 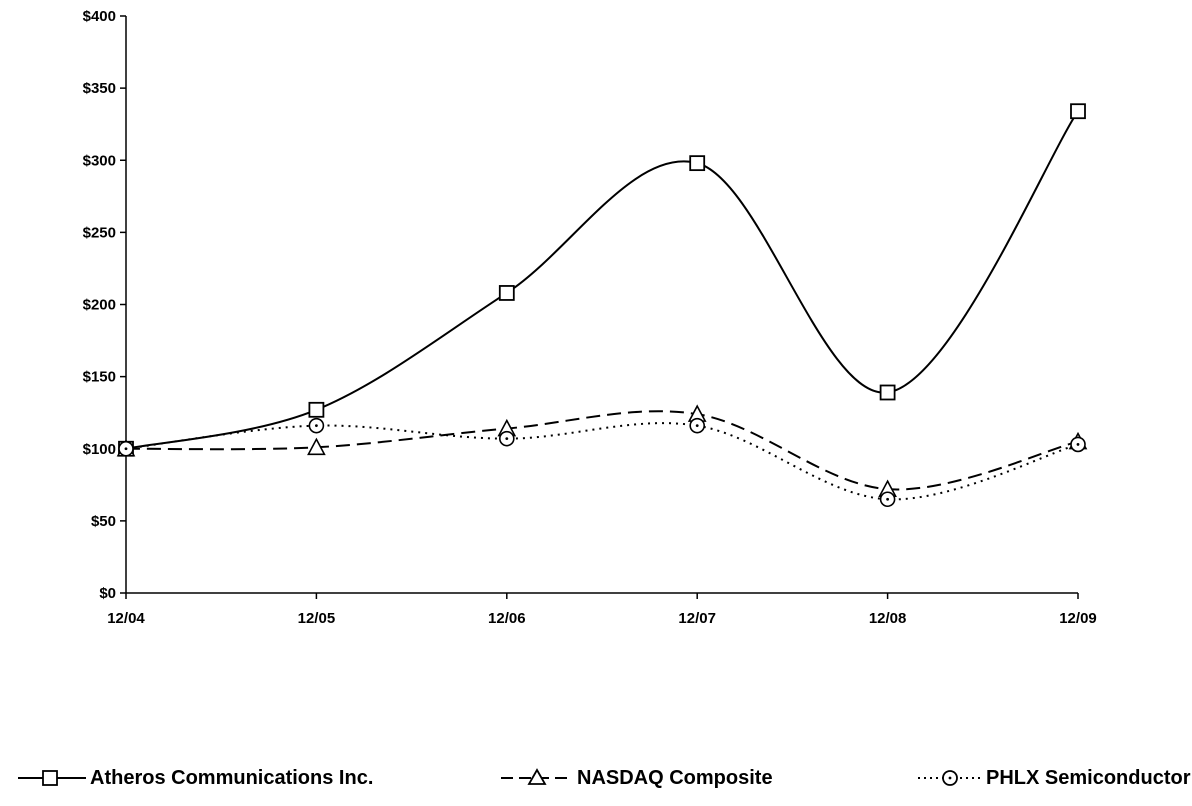 What do you see at coordinates (507, 618) in the screenshot?
I see `x-tick-label: 12/06` at bounding box center [507, 618].